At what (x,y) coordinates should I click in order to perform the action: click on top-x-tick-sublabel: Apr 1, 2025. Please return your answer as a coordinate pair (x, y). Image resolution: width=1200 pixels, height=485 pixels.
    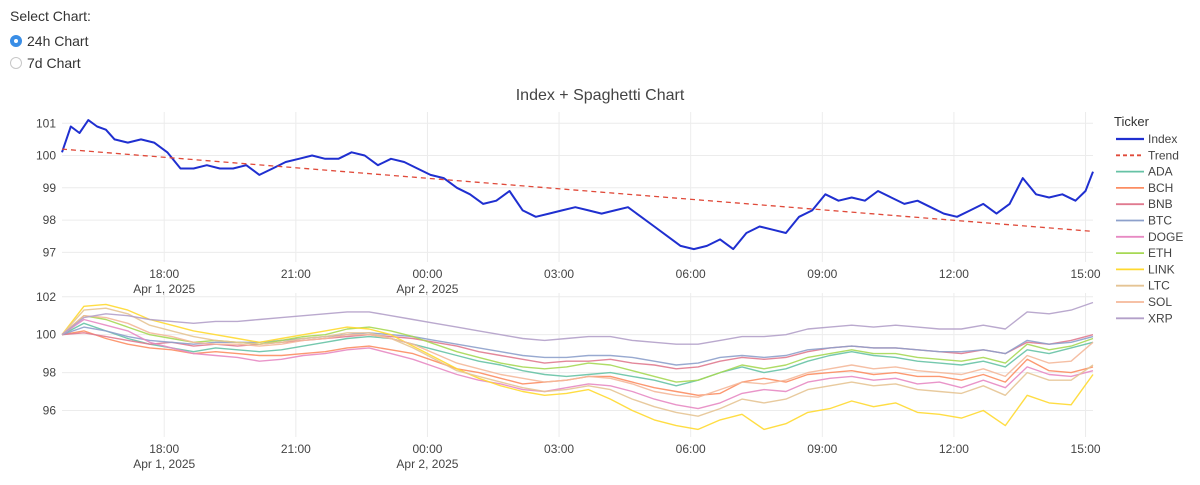
    Looking at the image, I should click on (164, 289).